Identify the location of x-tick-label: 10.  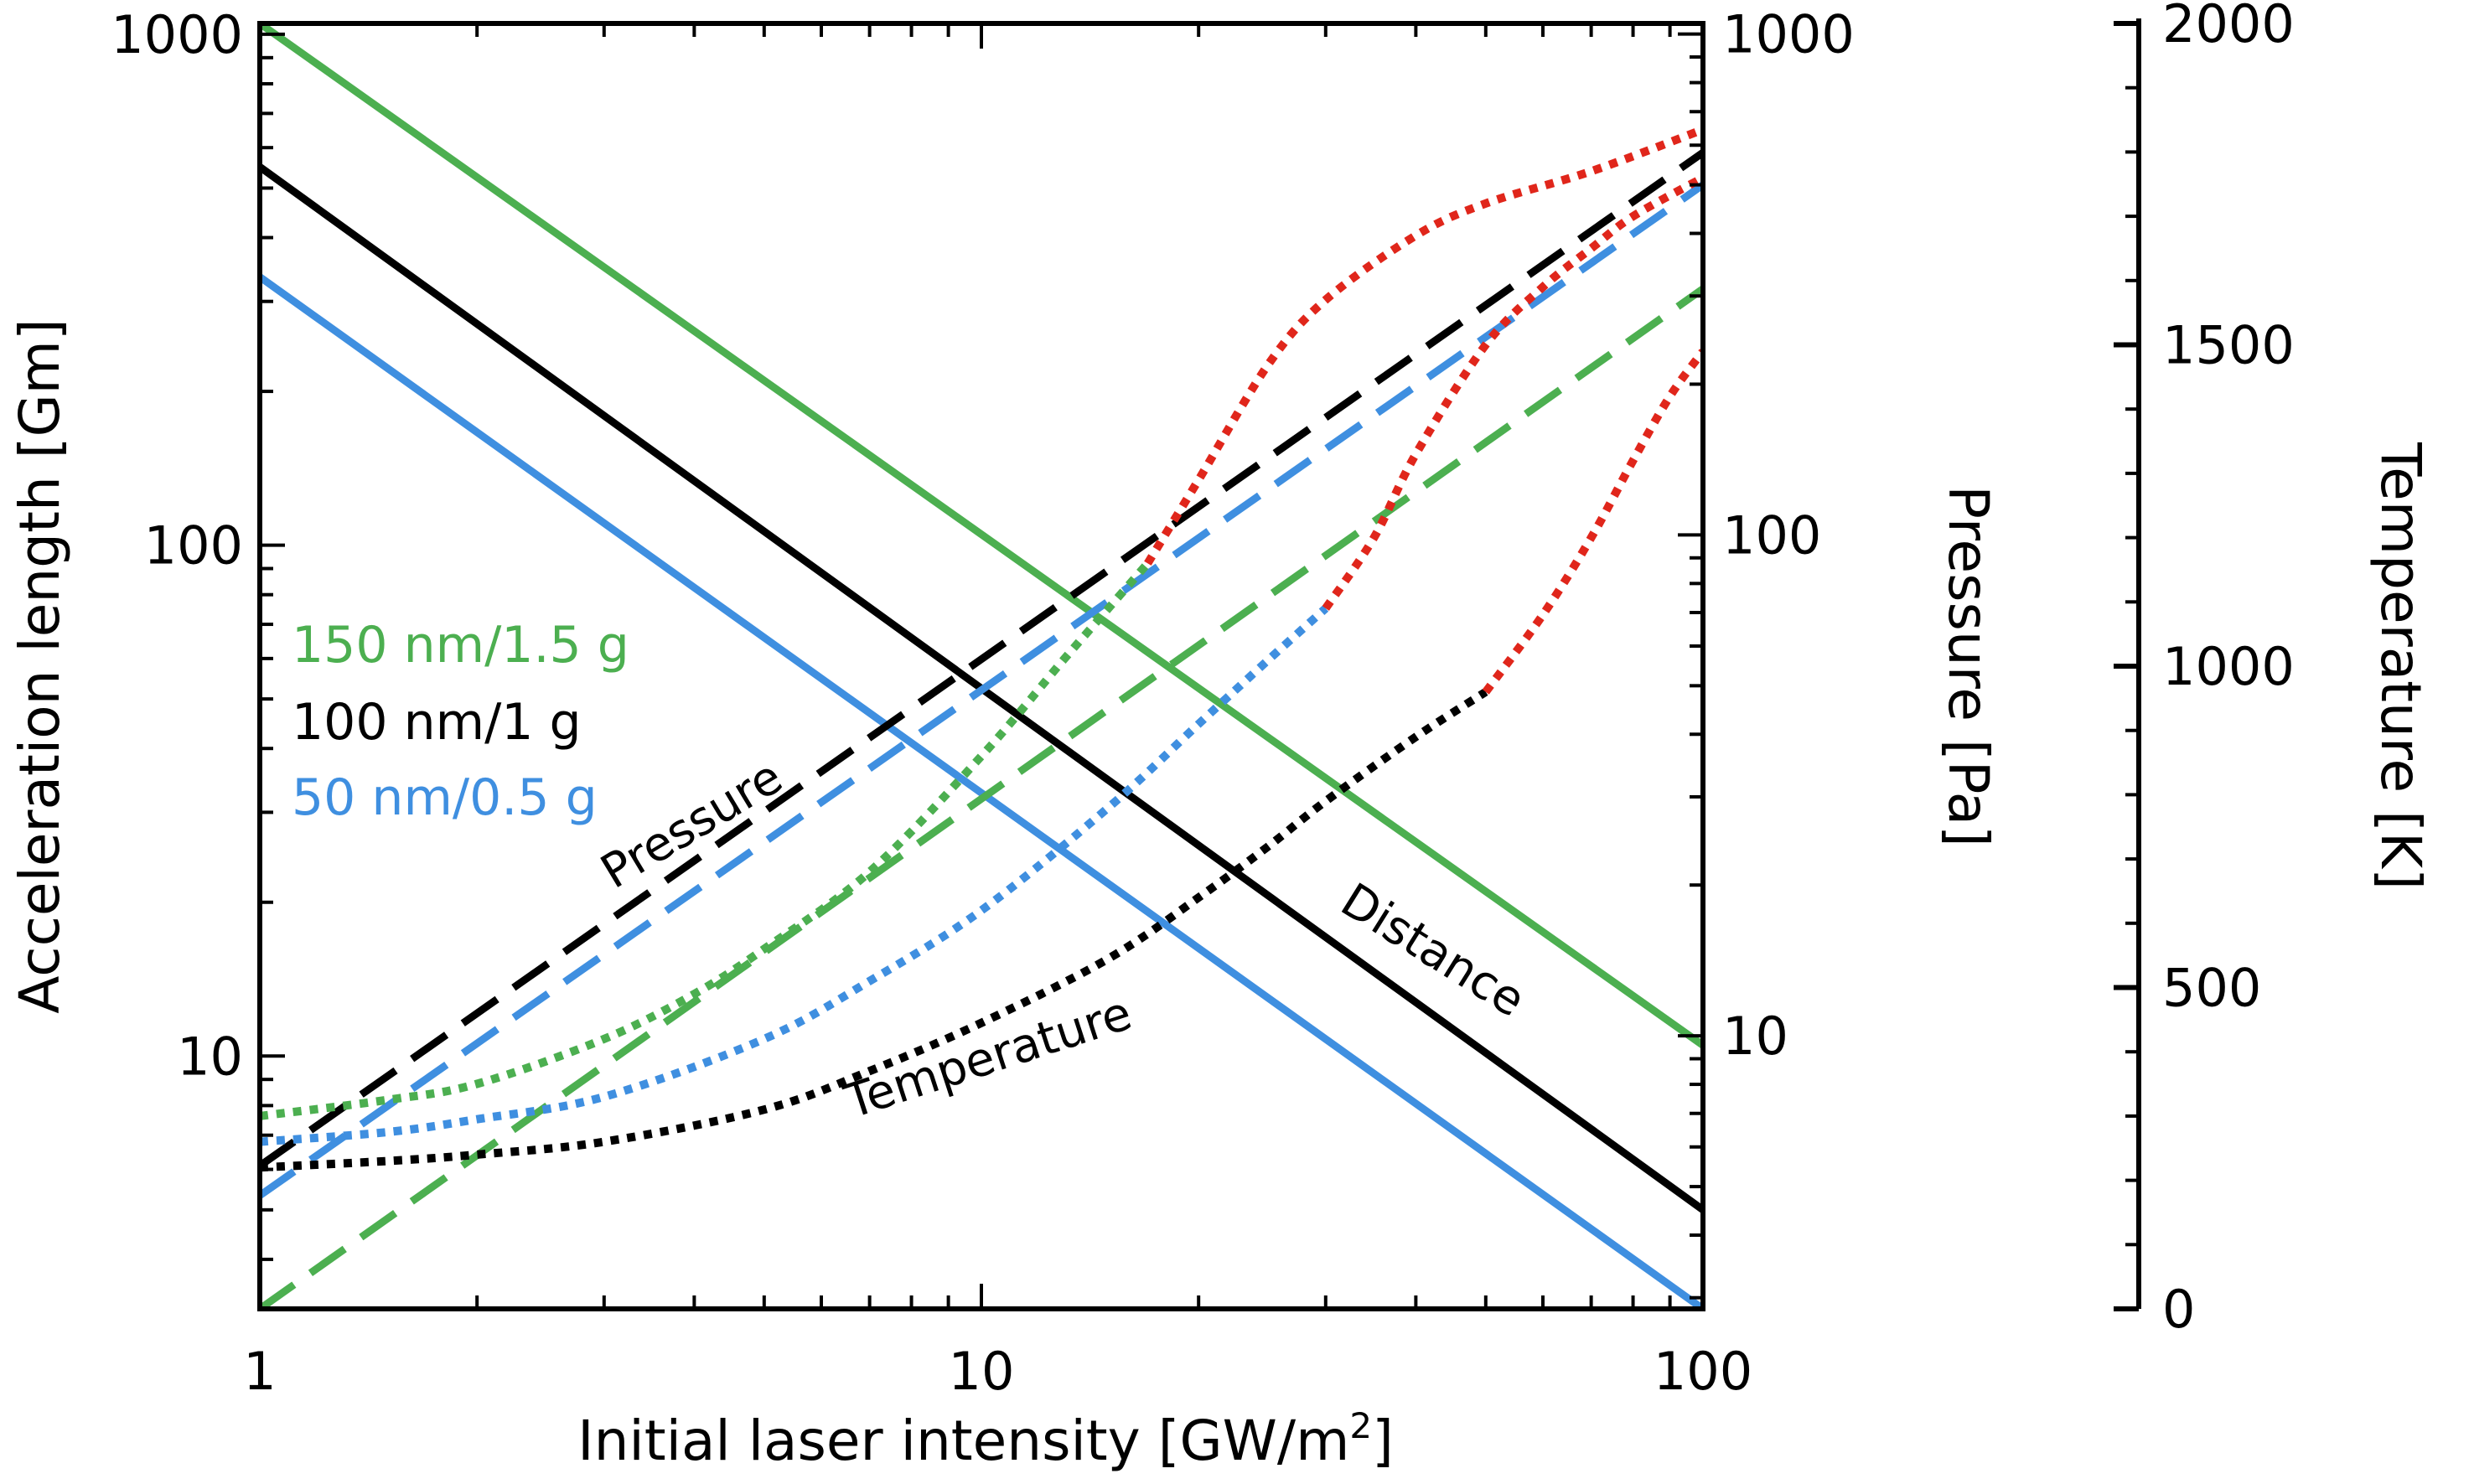
(982, 1372).